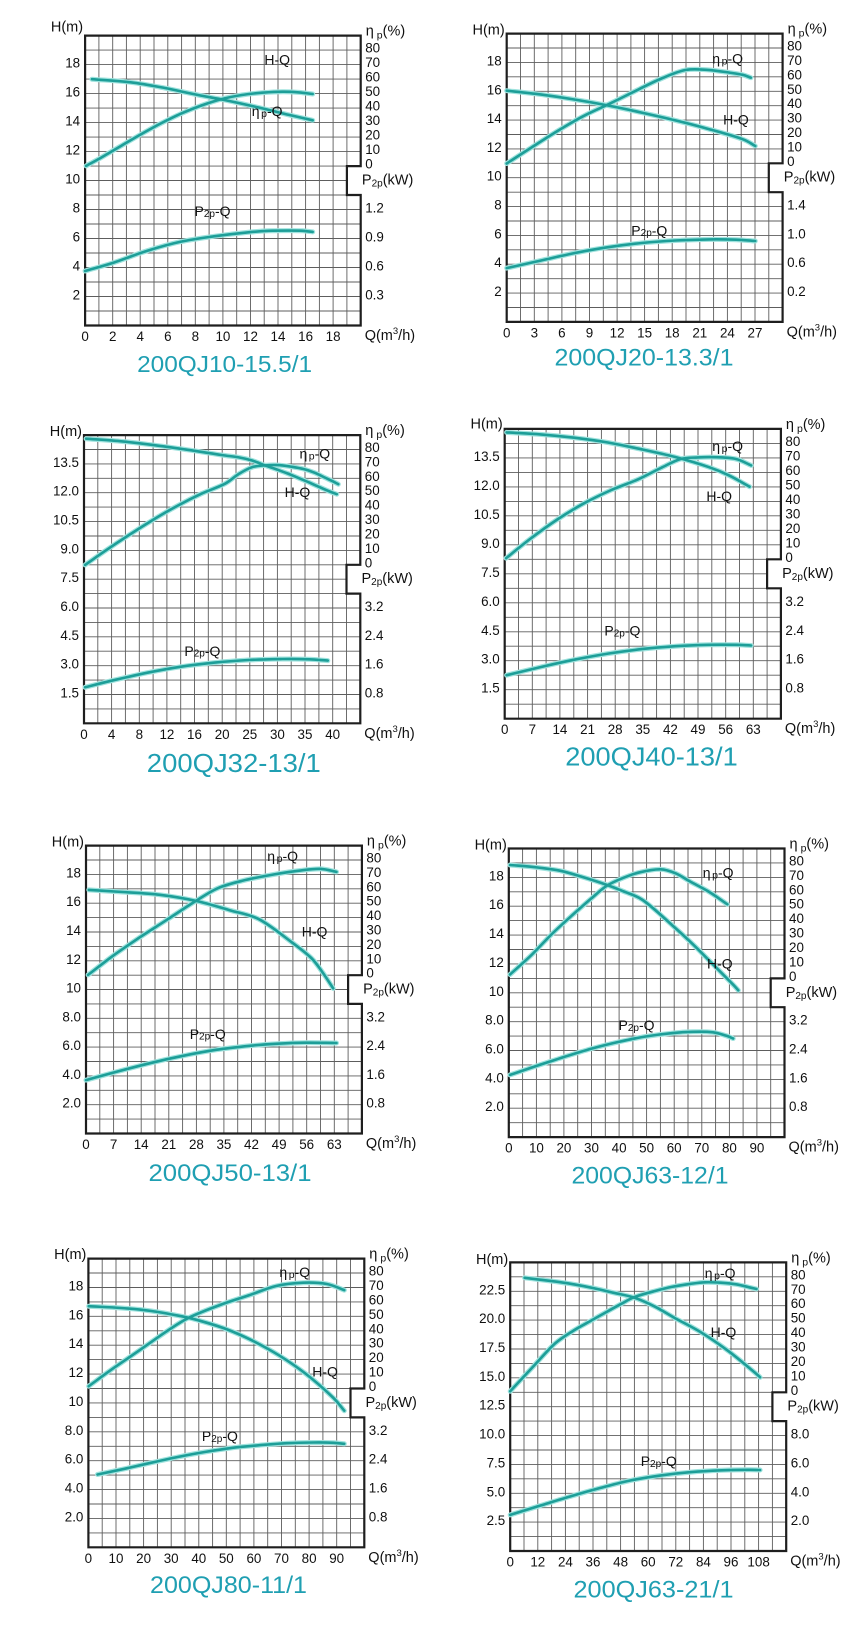 This screenshot has height=1639, width=860. I want to click on svg-text: 8.0, so click(494, 1020).